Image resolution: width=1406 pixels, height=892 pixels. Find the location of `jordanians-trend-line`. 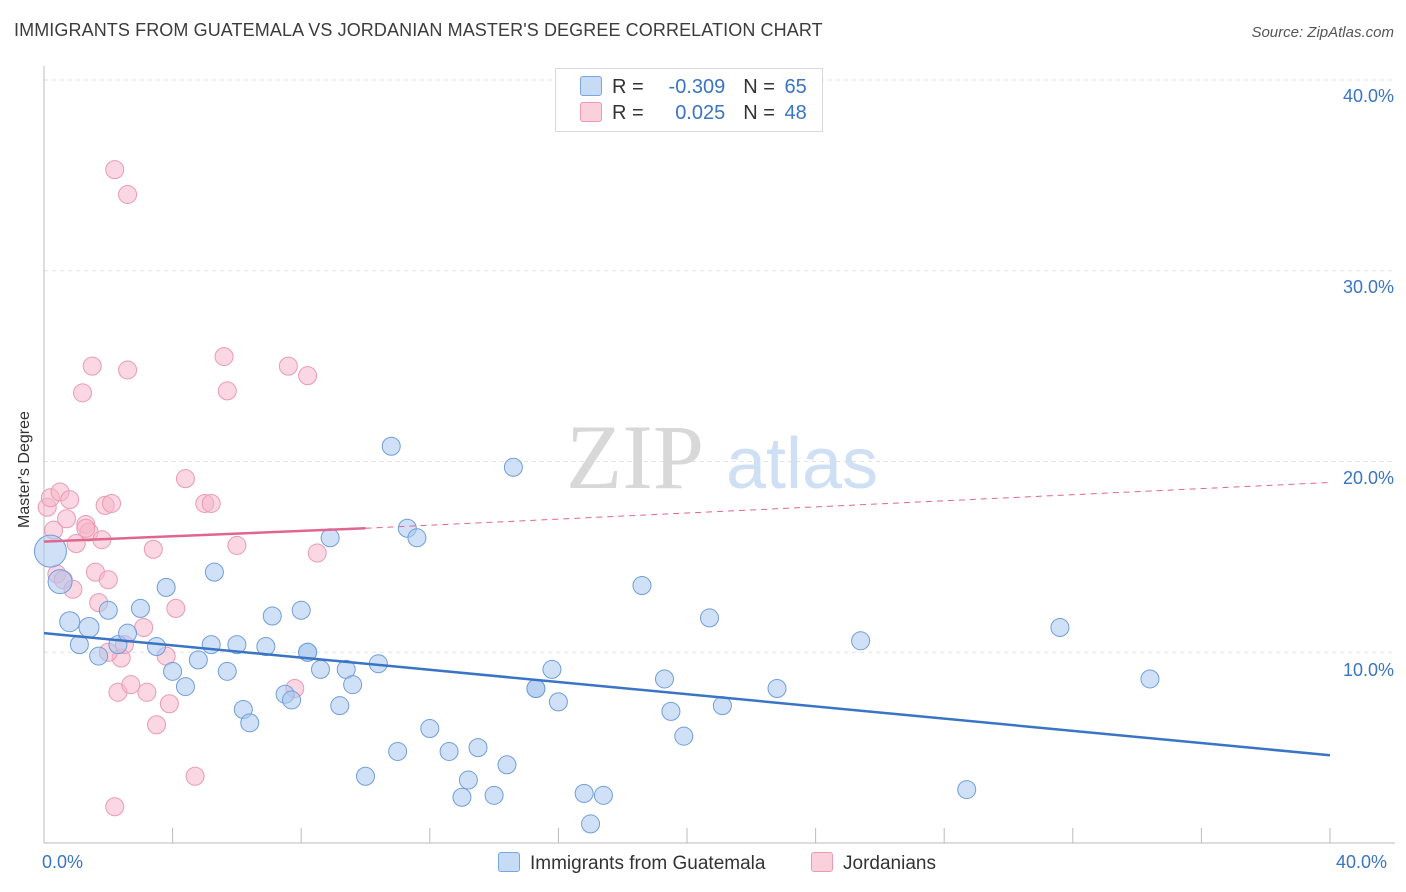

jordanians-trend-line is located at coordinates (204, 535).